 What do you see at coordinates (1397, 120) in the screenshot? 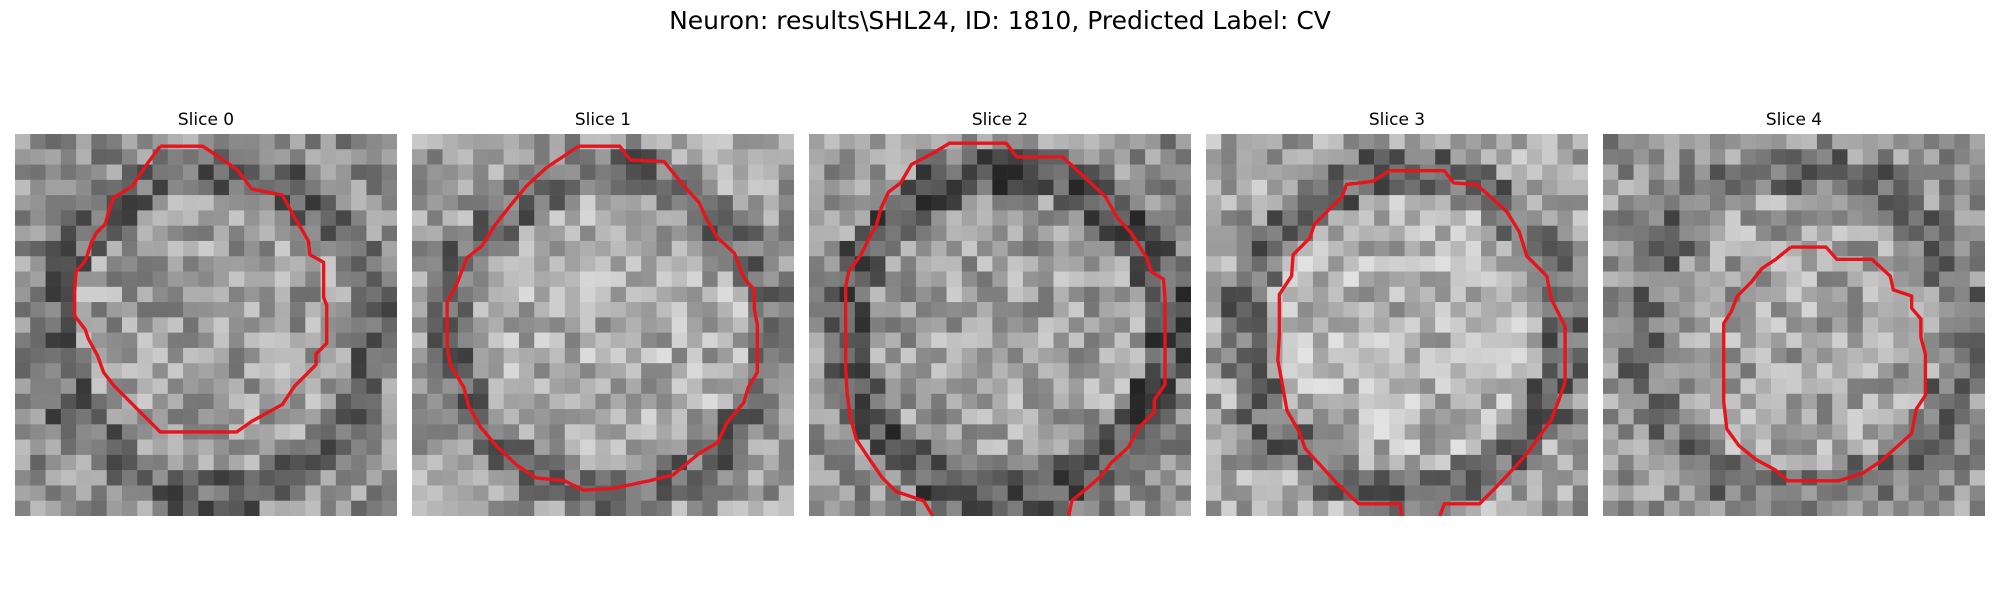
I see `slice-title: Slice 3` at bounding box center [1397, 120].